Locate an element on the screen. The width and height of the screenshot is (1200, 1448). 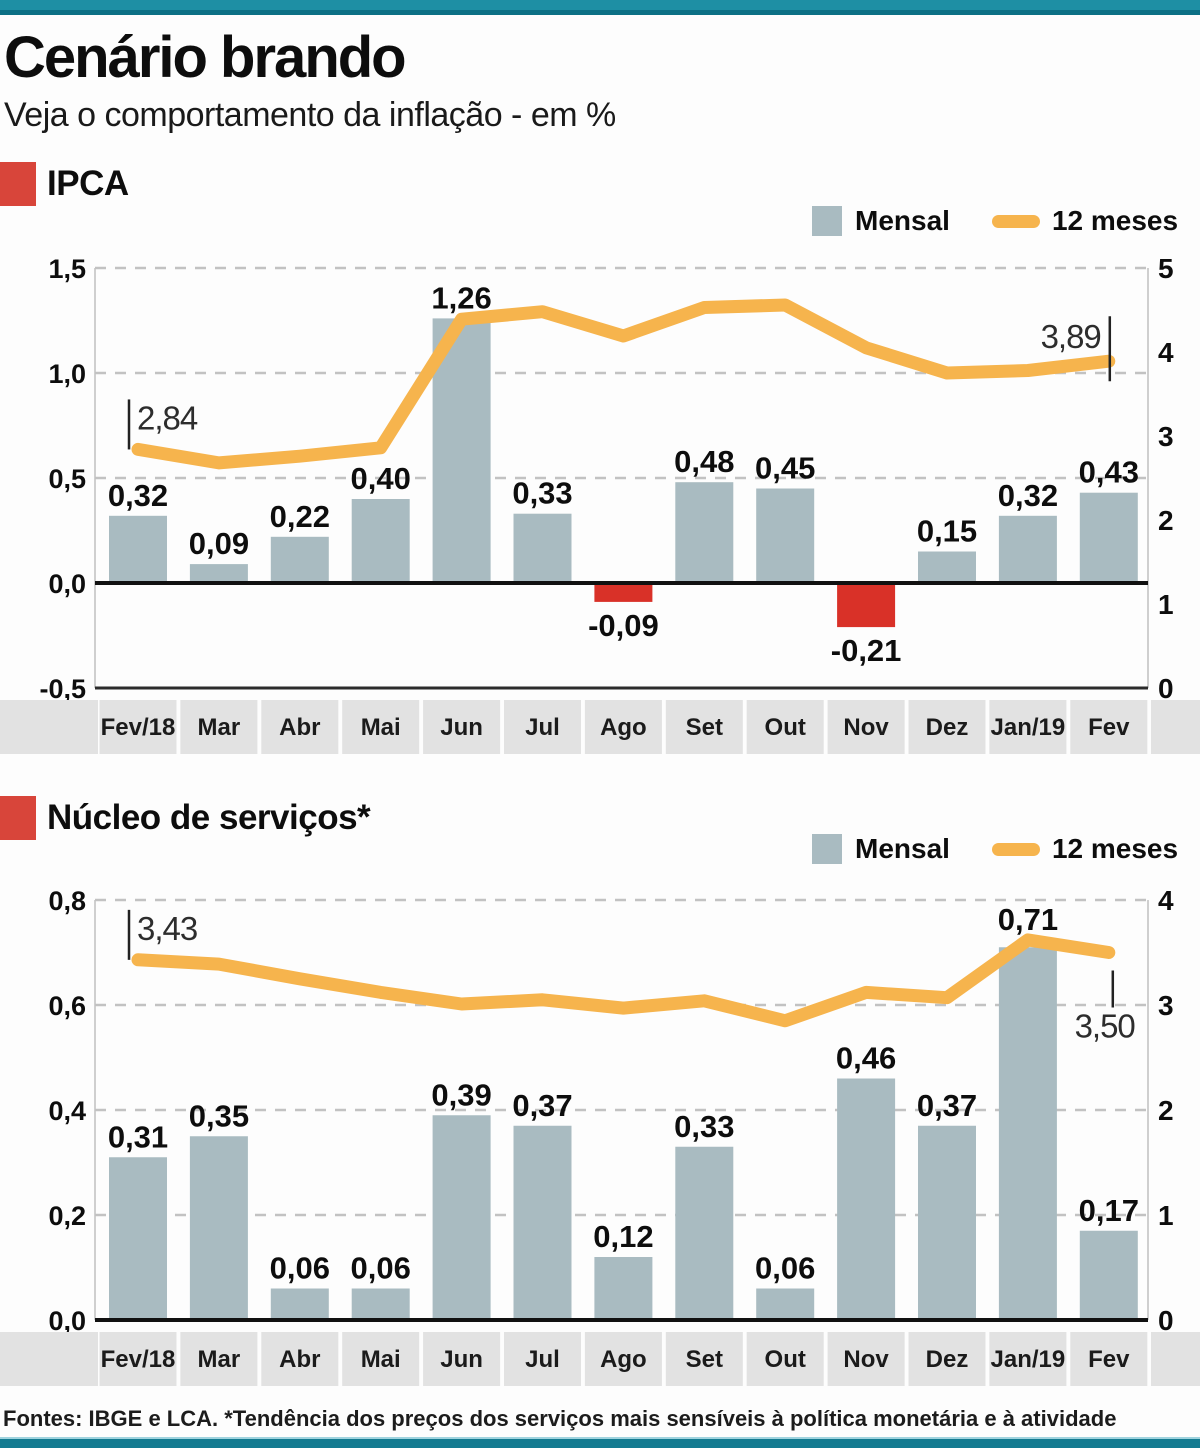
annotation-text: 3,89 is located at coordinates (1071, 336).